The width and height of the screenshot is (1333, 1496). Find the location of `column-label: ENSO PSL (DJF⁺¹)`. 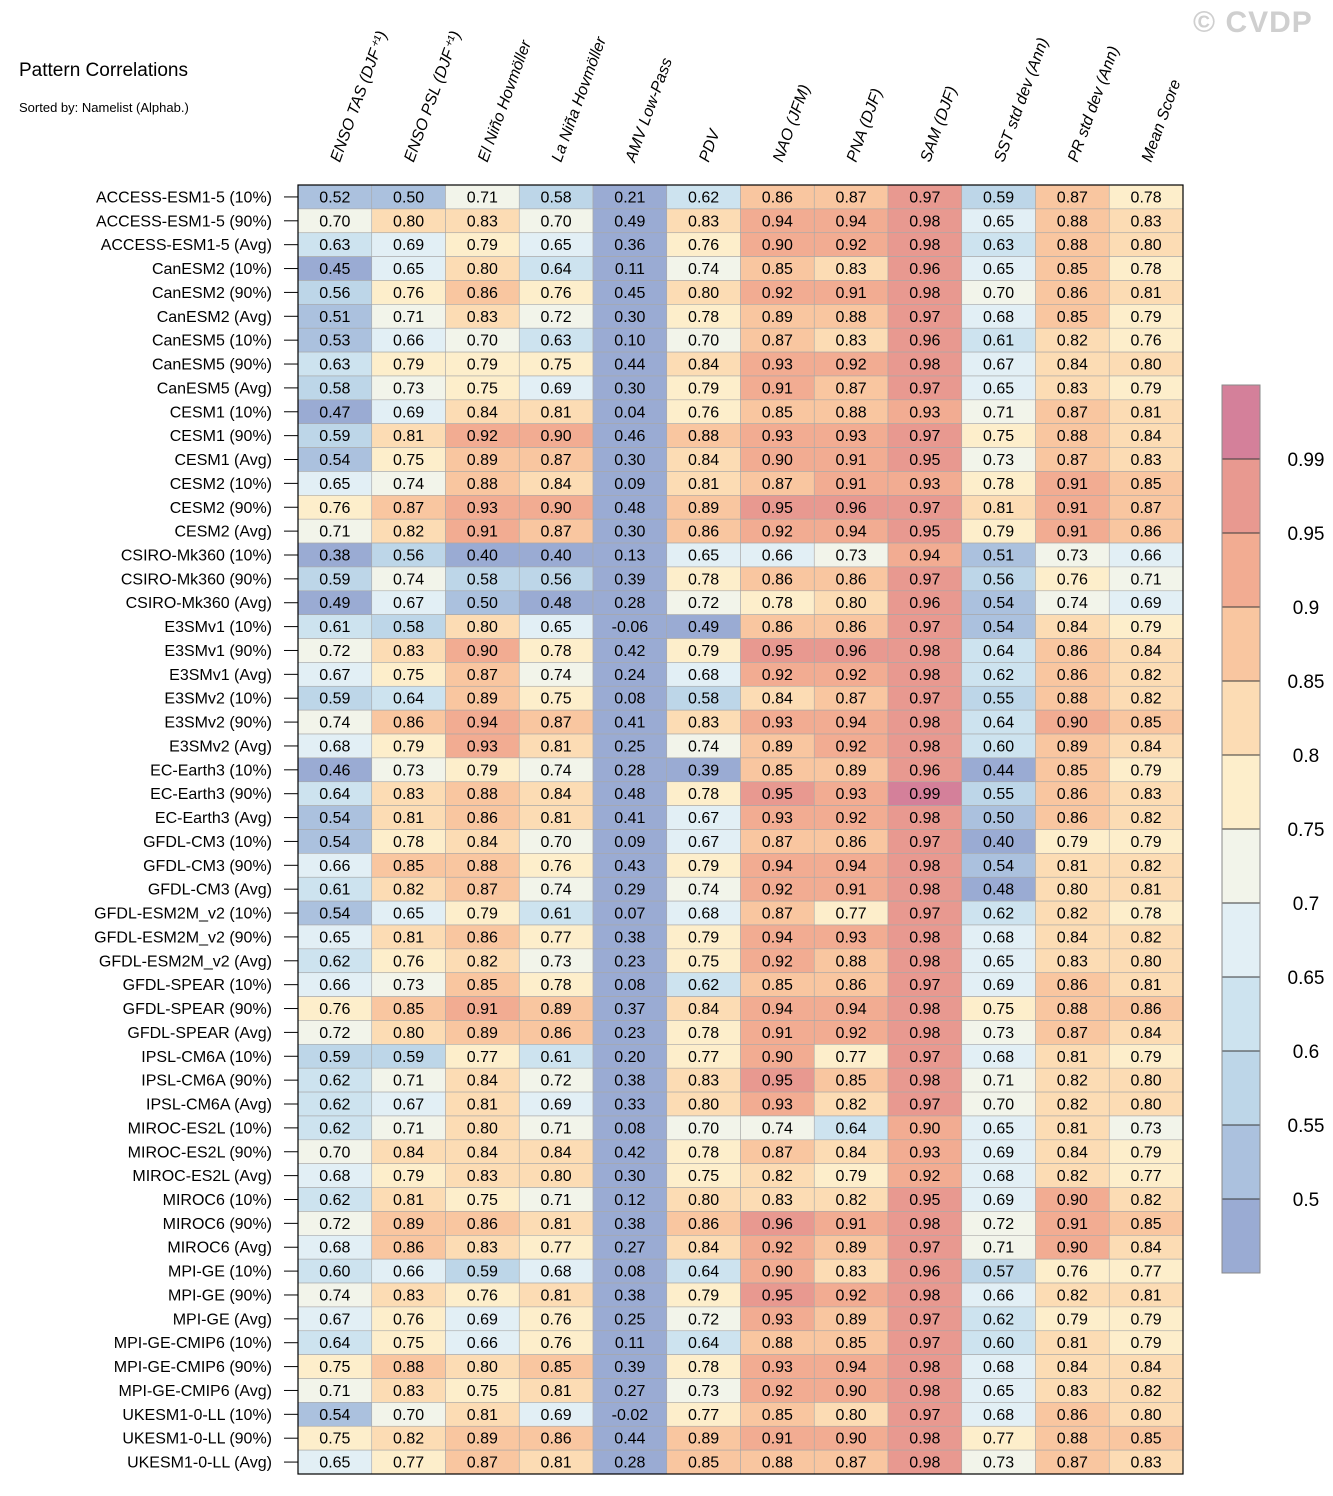

column-label: ENSO PSL (DJF⁺¹) is located at coordinates (432, 96).